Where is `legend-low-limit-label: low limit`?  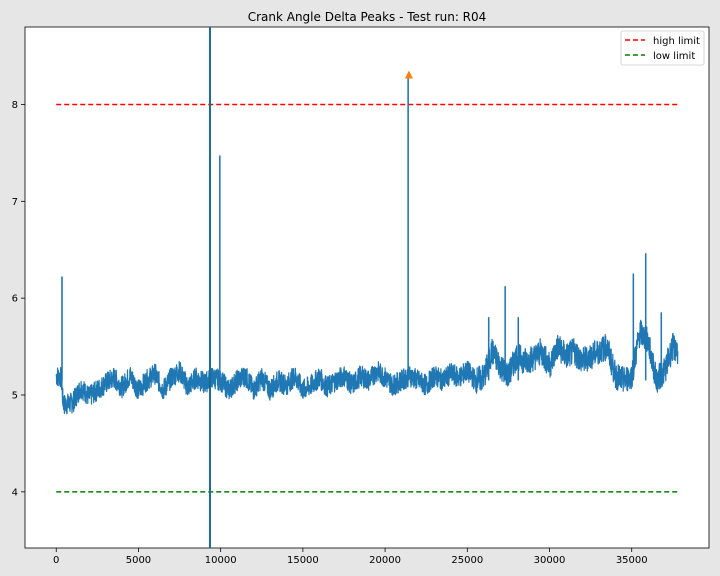
legend-low-limit-label: low limit is located at coordinates (674, 56).